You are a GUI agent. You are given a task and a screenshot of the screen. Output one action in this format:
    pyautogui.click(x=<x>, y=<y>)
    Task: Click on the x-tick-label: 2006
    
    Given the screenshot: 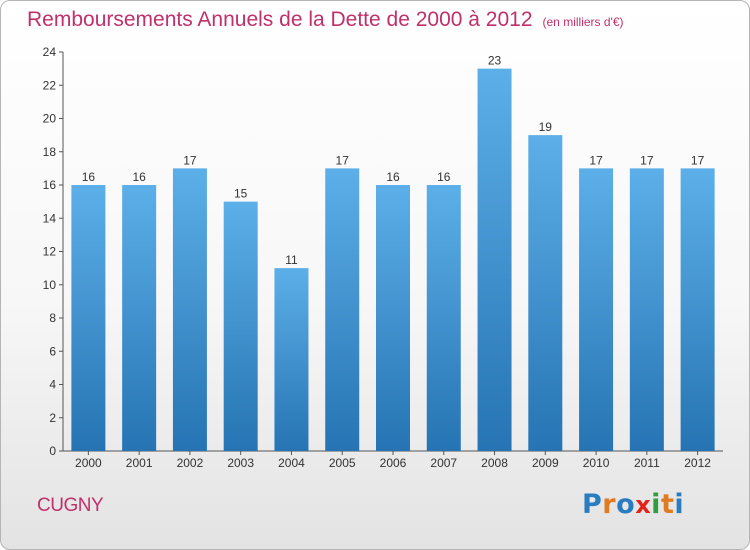 What is the action you would take?
    pyautogui.click(x=393, y=463)
    